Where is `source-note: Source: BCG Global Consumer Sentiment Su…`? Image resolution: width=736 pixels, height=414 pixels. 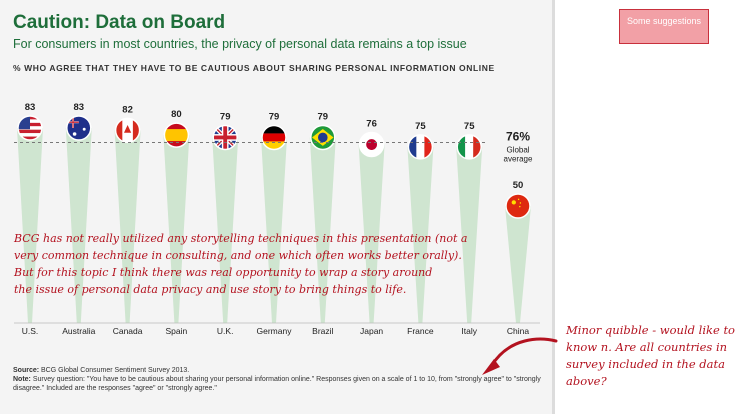
source-note: Source: BCG Global Consumer Sentiment Su… is located at coordinates (278, 379).